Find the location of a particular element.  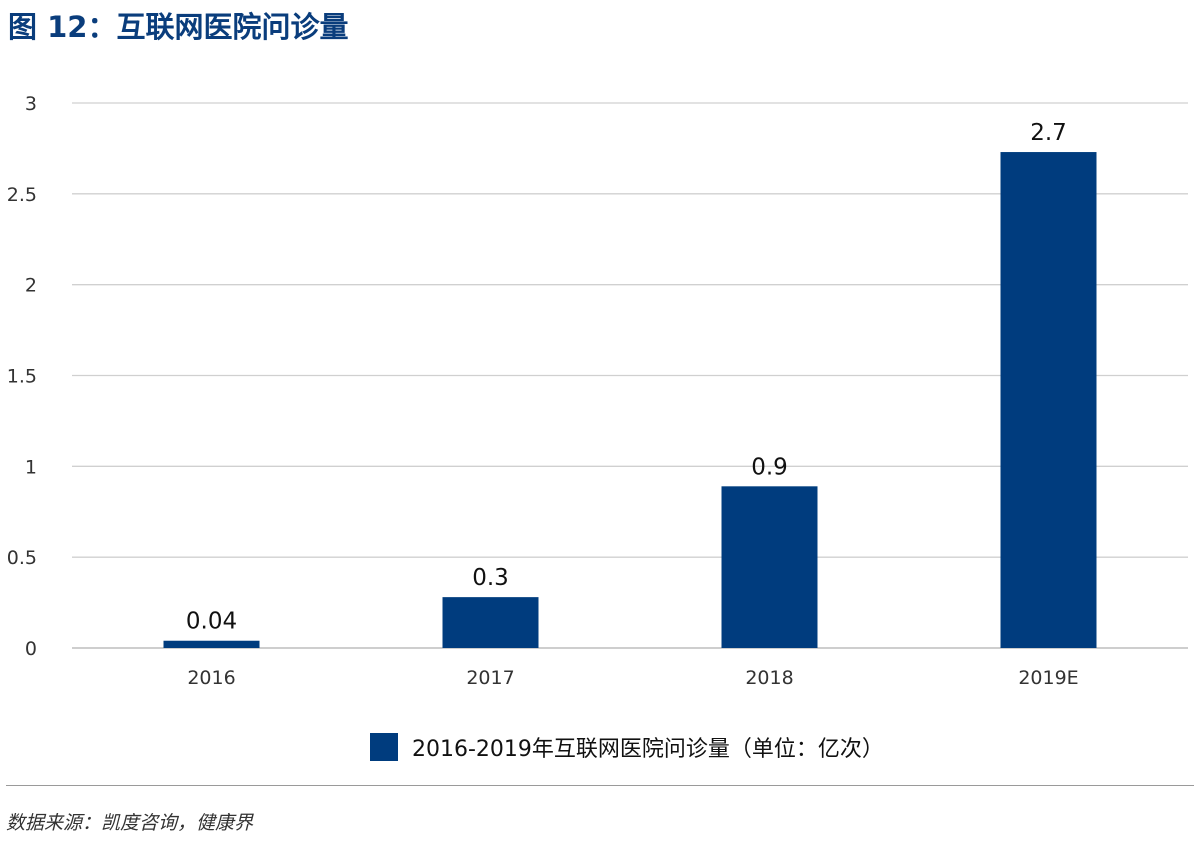

x-tick-label: 2018 is located at coordinates (769, 678).